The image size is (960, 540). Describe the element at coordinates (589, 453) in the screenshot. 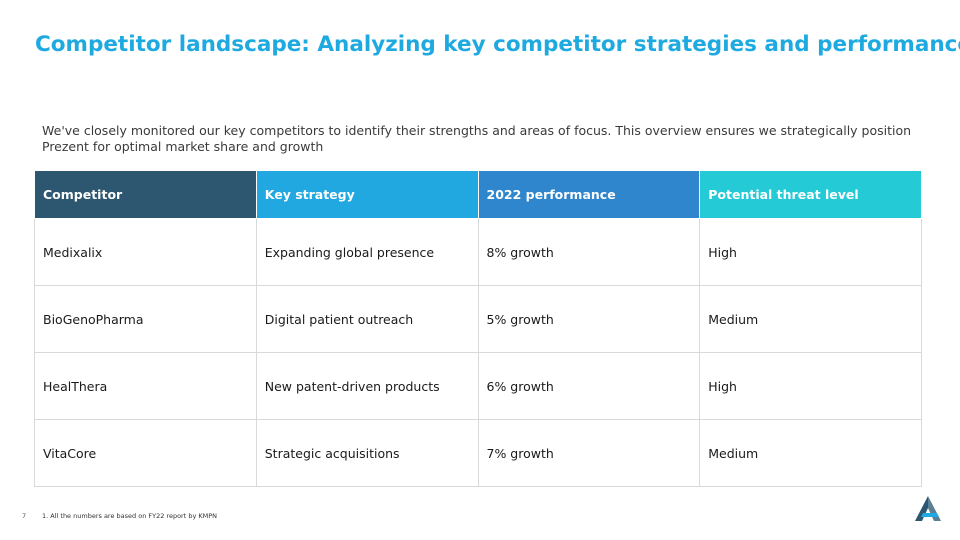

I see `cell-performance: 7% growth` at that location.